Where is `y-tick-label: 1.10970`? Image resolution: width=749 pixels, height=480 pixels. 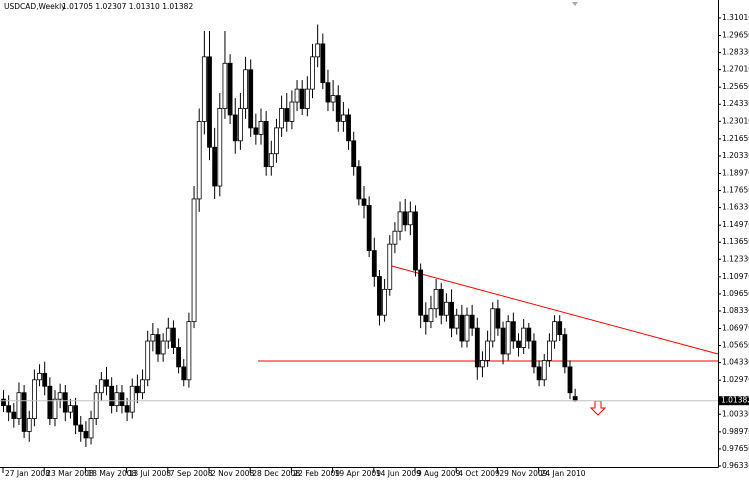
y-tick-label: 1.10970 is located at coordinates (735, 276).